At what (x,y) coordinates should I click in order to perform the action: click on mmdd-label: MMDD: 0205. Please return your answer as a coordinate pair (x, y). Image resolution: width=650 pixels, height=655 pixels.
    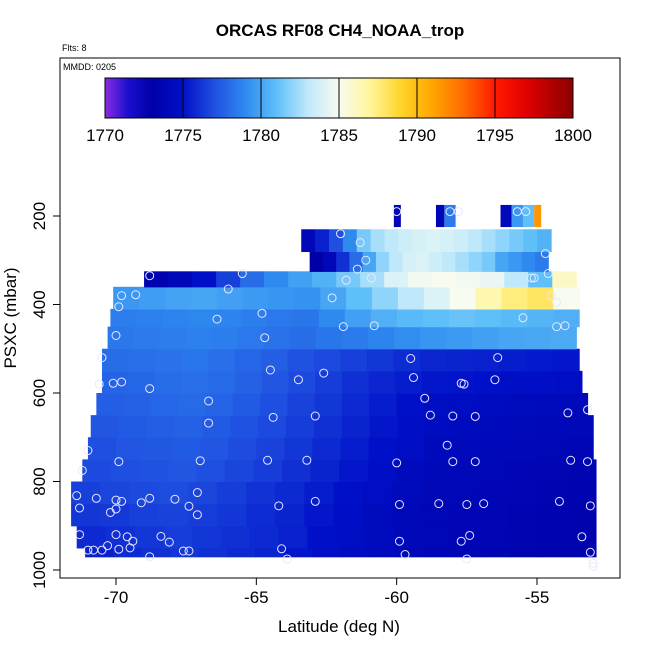
    Looking at the image, I should click on (89, 67).